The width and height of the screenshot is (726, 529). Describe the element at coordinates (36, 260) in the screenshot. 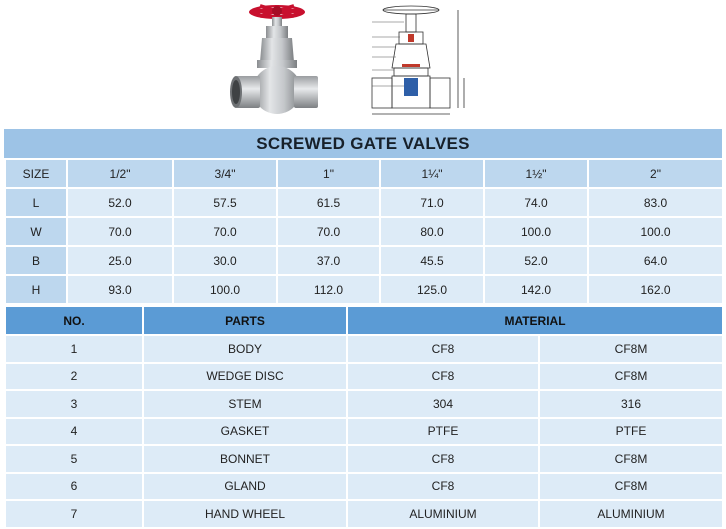

I see `row-label: B` at that location.